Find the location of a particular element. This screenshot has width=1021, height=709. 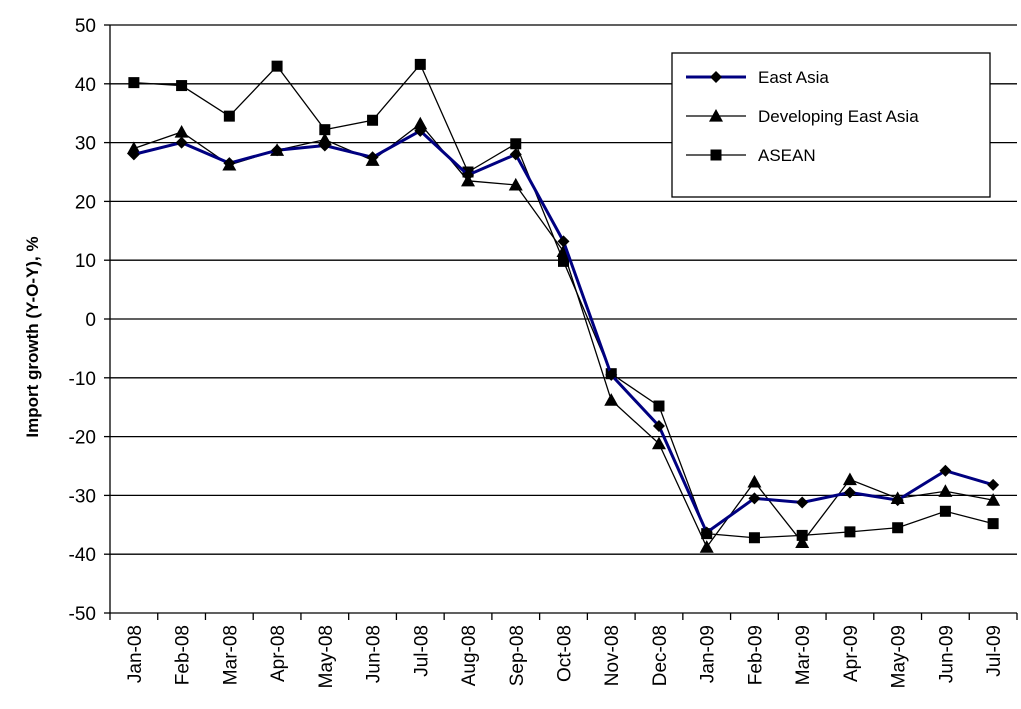

x-tick-label: Jun-08 is located at coordinates (374, 654).